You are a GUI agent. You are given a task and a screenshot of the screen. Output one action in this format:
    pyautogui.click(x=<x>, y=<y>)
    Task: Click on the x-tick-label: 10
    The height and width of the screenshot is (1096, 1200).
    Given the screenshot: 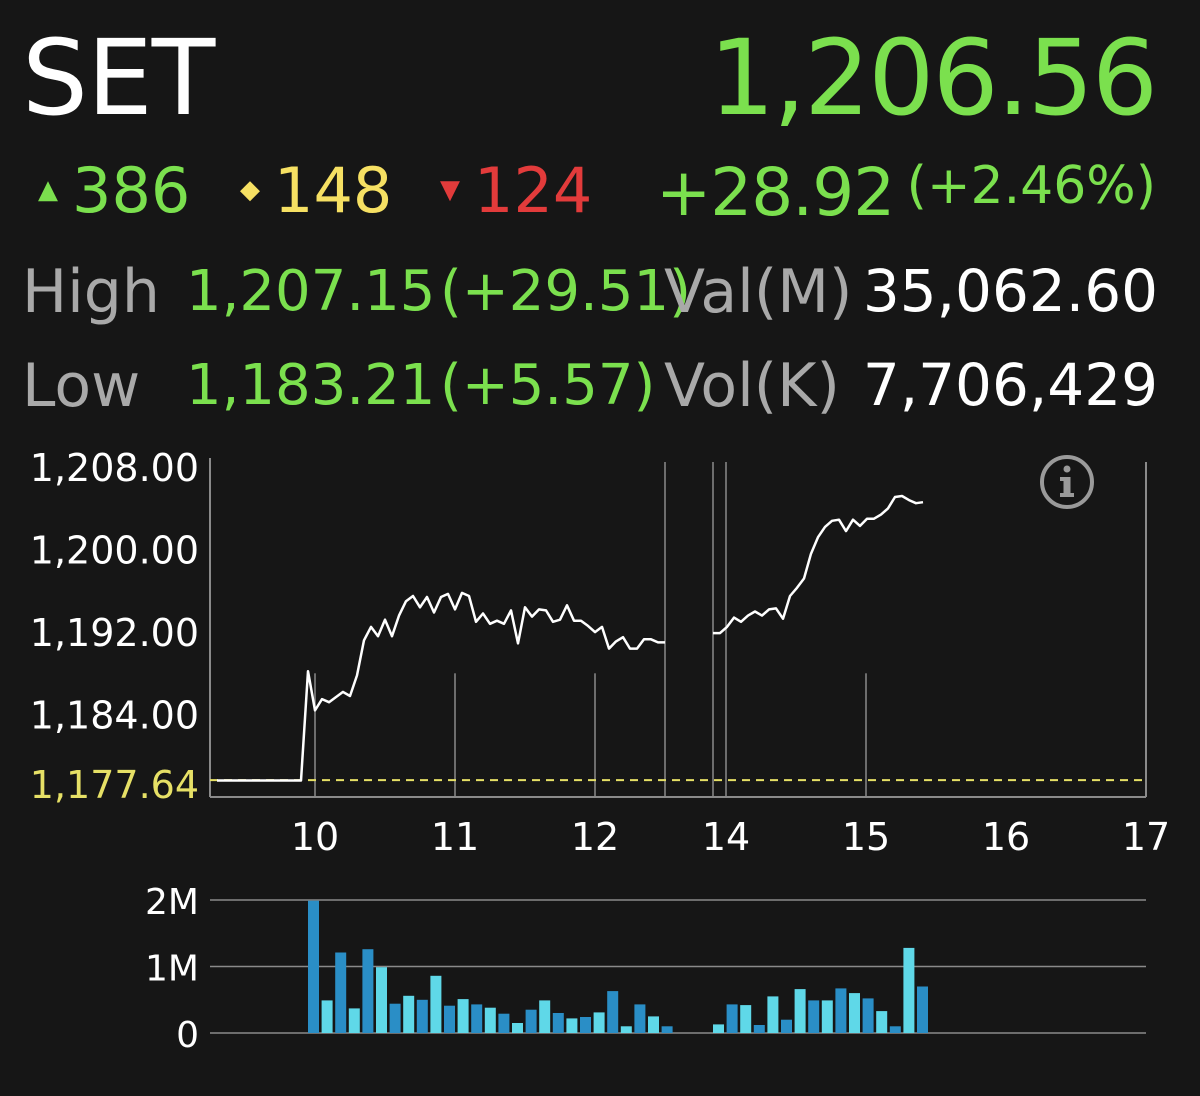 What is the action you would take?
    pyautogui.click(x=315, y=837)
    